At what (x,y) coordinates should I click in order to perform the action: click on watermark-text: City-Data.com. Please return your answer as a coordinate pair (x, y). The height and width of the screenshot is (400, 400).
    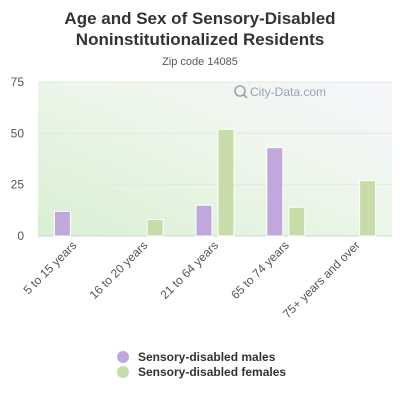
    Looking at the image, I should click on (288, 92).